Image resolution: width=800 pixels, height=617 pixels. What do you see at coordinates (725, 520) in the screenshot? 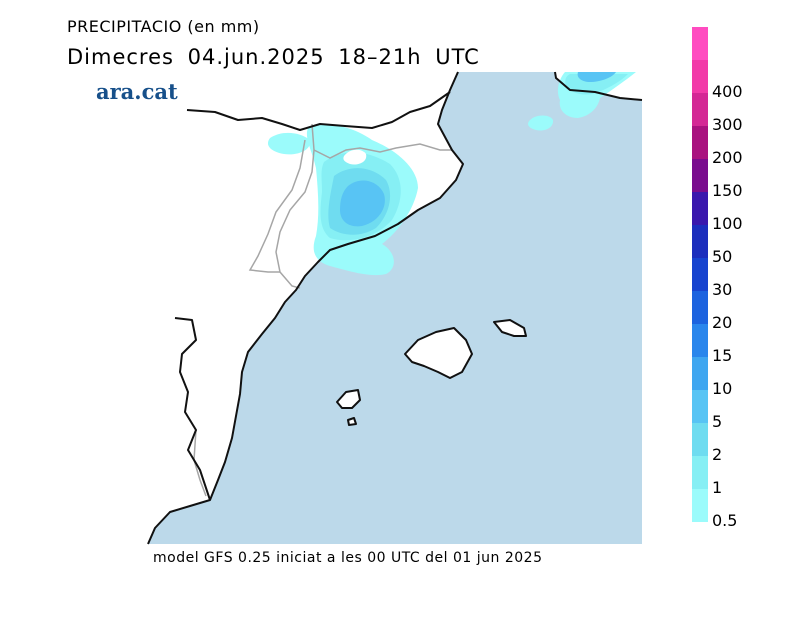
I see `legend-label: 0.5` at bounding box center [725, 520].